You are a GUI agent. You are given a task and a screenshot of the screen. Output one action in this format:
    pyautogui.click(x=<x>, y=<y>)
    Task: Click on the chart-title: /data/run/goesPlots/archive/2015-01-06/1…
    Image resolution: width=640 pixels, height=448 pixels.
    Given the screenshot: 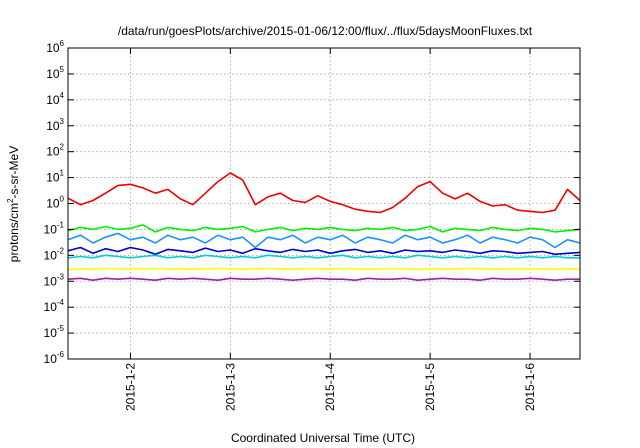 What is the action you would take?
    pyautogui.click(x=325, y=31)
    